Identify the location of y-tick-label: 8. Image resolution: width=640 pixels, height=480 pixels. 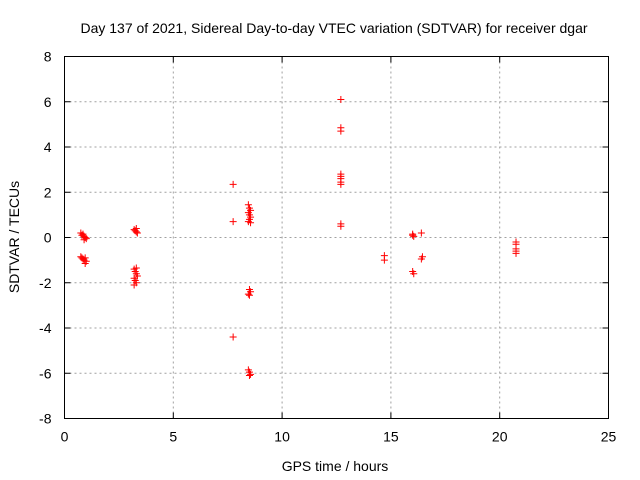
(48, 57).